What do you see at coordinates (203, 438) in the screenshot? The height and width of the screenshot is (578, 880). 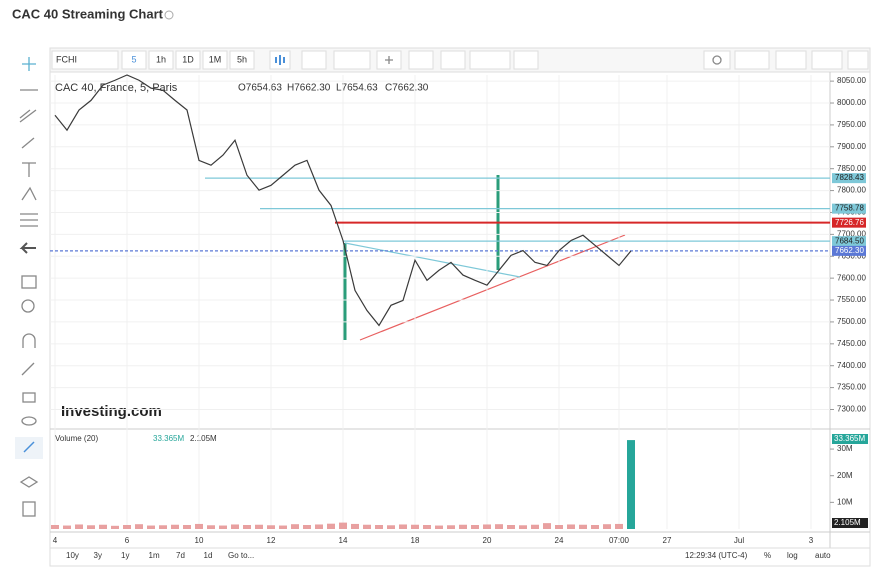 I see `volume-ma: 2.105M` at bounding box center [203, 438].